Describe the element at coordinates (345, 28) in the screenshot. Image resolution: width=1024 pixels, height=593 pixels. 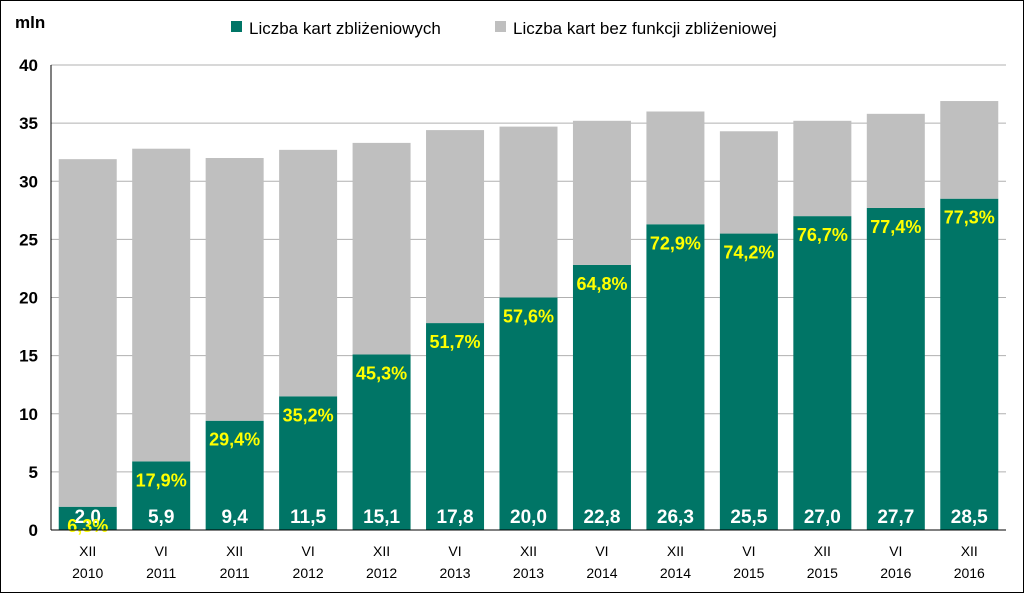
I see `legend-label-contactless: Liczba kart zbliżeniowych` at that location.